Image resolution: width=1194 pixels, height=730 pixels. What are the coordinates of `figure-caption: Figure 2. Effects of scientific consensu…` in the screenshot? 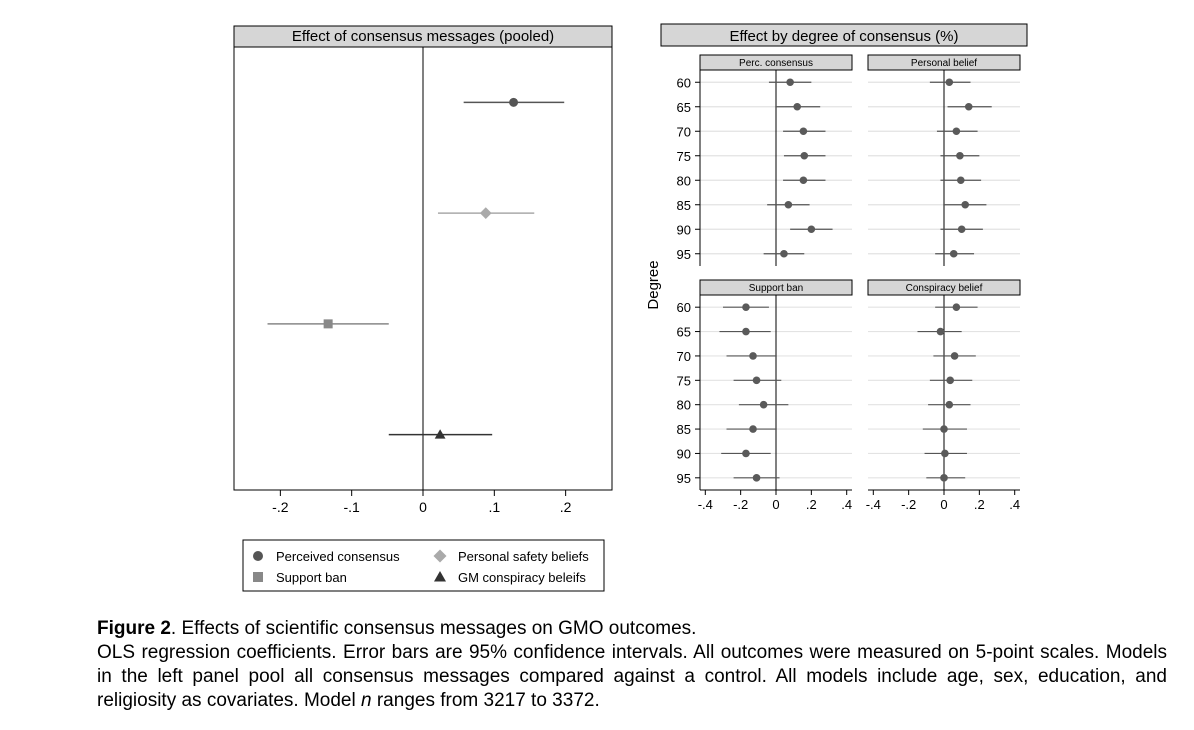 It's located at (632, 665).